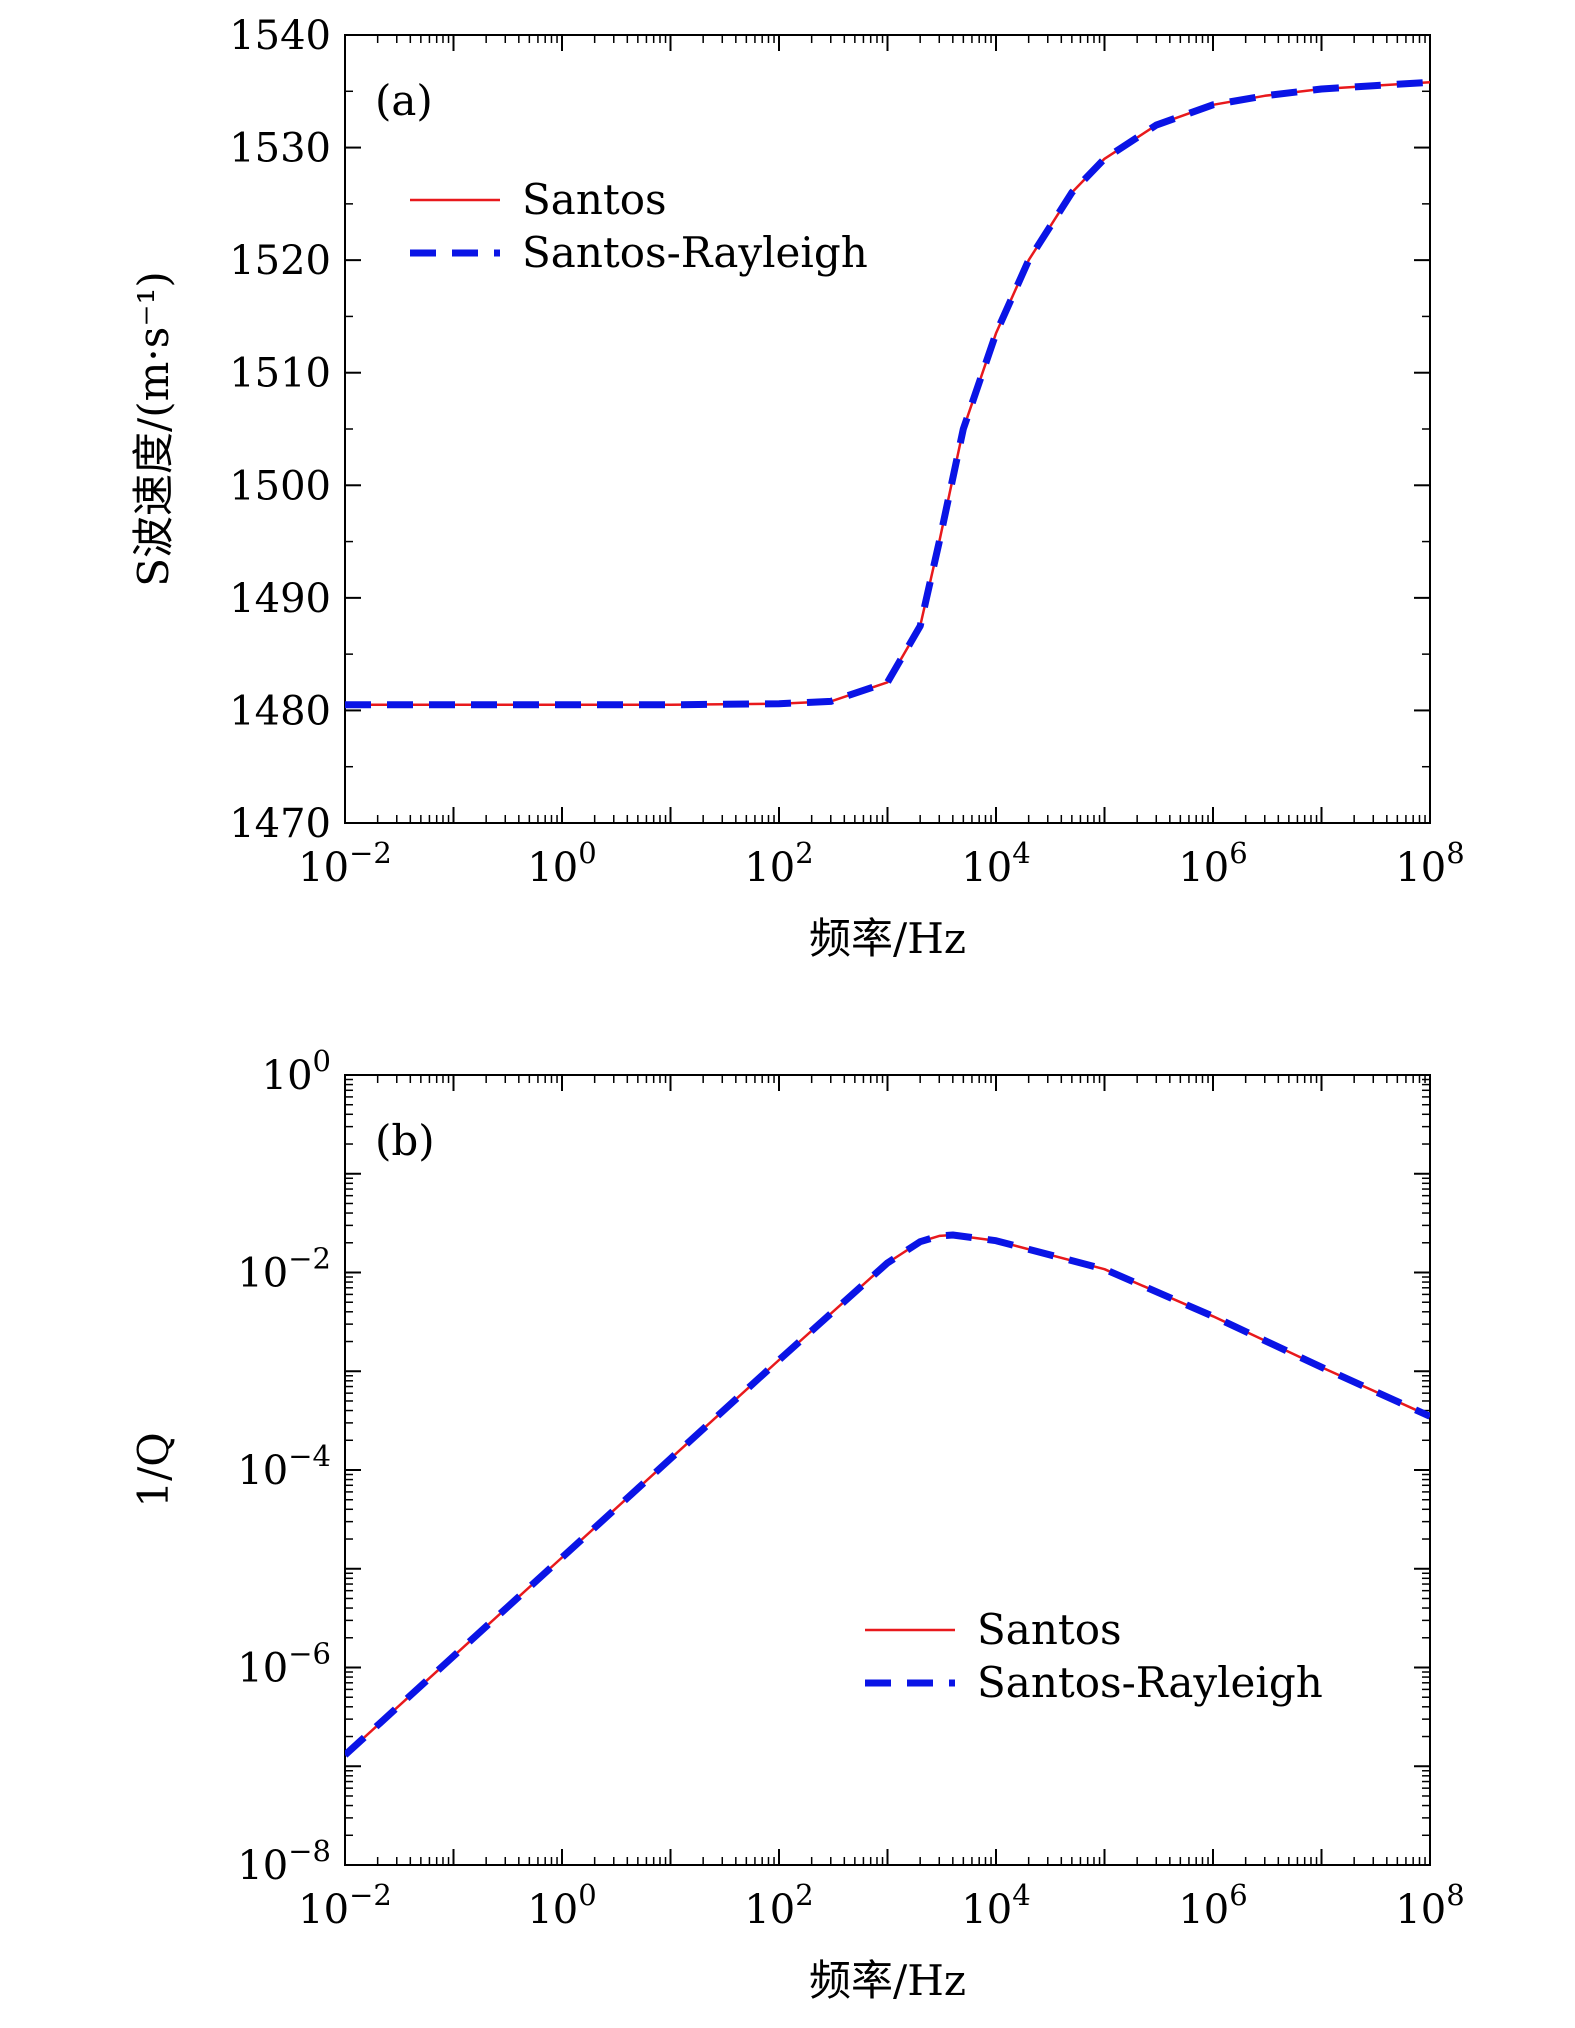 The image size is (1575, 2028). Describe the element at coordinates (280, 824) in the screenshot. I see `y-tick-label: 1470` at that location.